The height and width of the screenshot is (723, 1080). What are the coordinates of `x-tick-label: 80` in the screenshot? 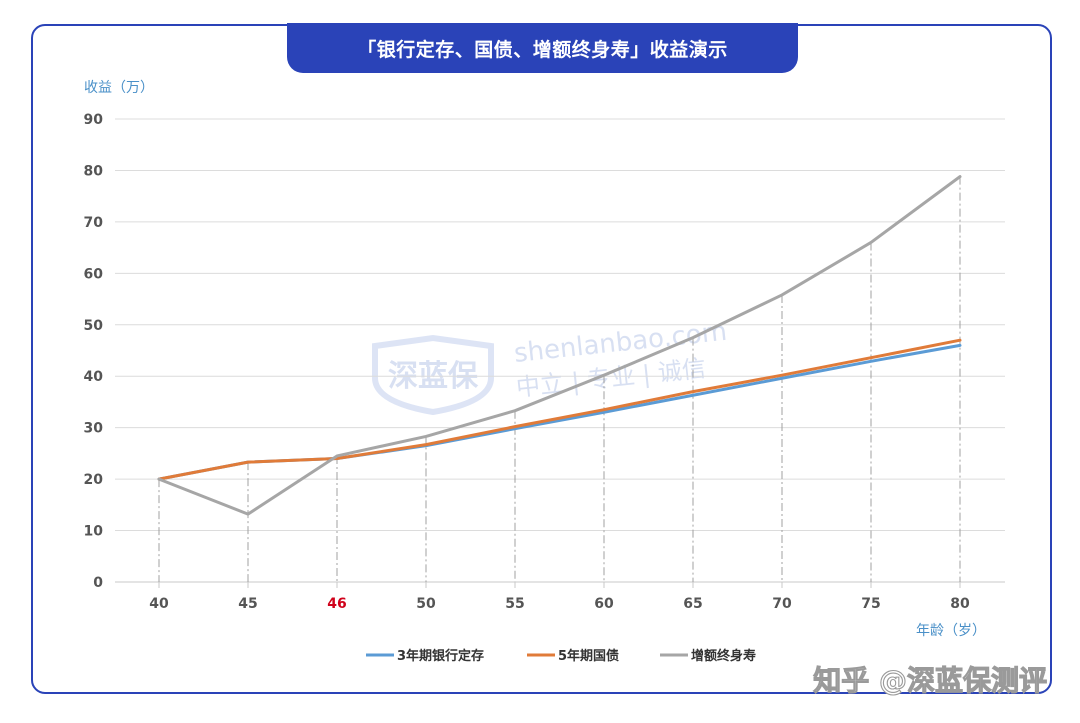 It's located at (960, 604).